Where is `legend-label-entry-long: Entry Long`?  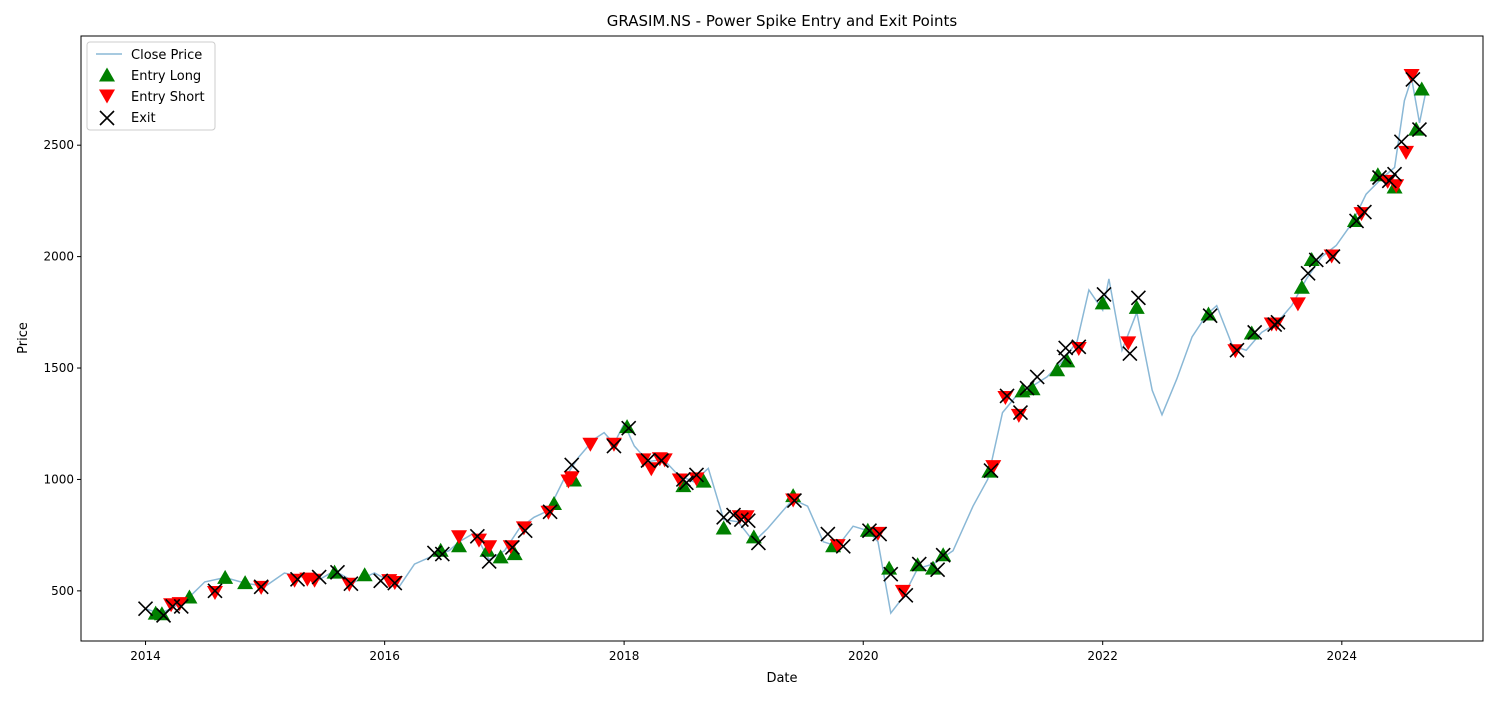
legend-label-entry-long: Entry Long is located at coordinates (166, 76).